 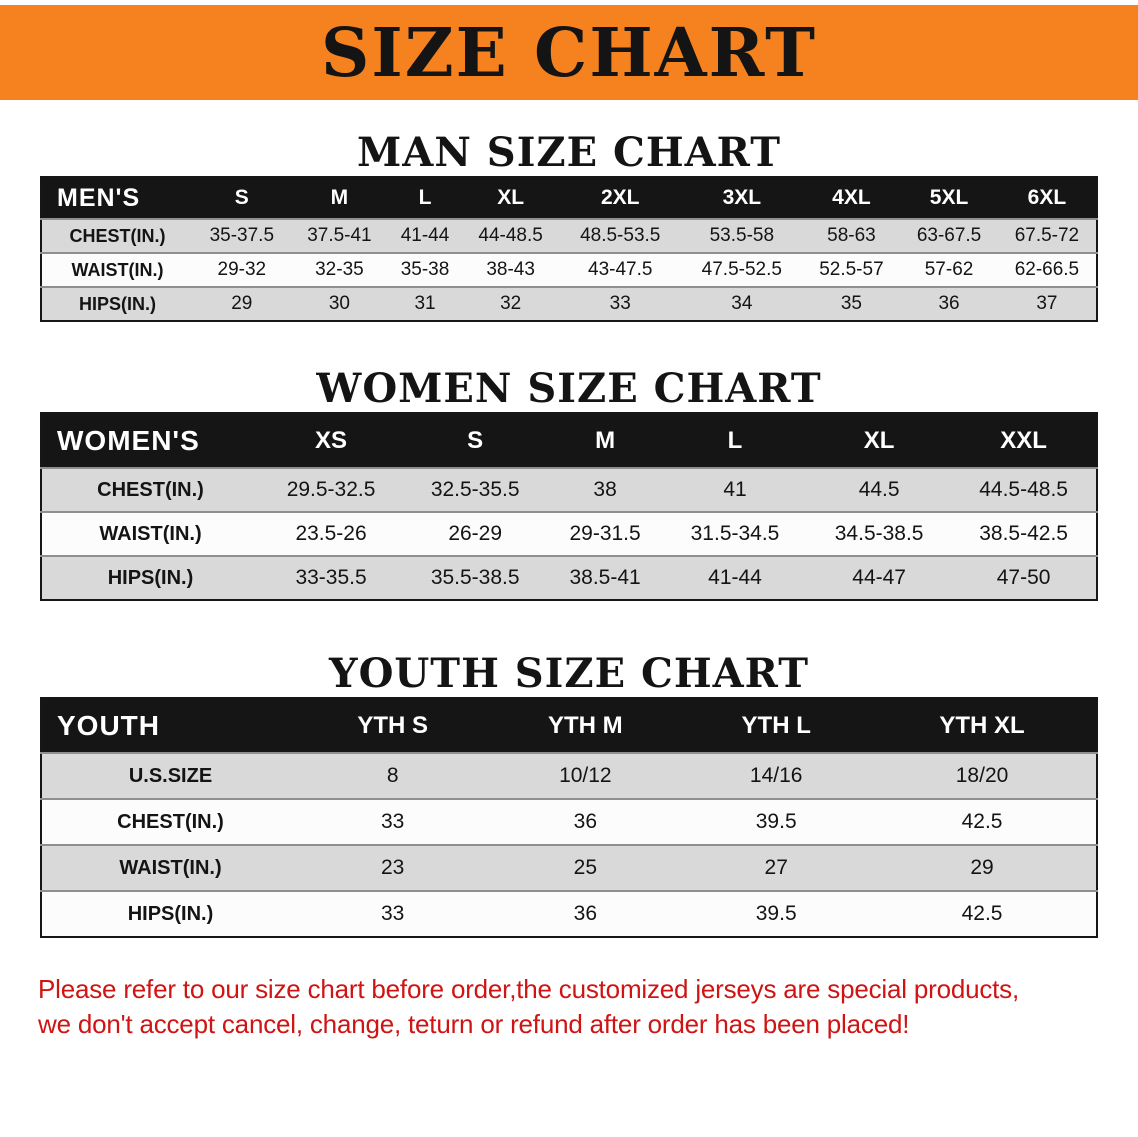 I want to click on size-value: 47-50, so click(x=1024, y=577).